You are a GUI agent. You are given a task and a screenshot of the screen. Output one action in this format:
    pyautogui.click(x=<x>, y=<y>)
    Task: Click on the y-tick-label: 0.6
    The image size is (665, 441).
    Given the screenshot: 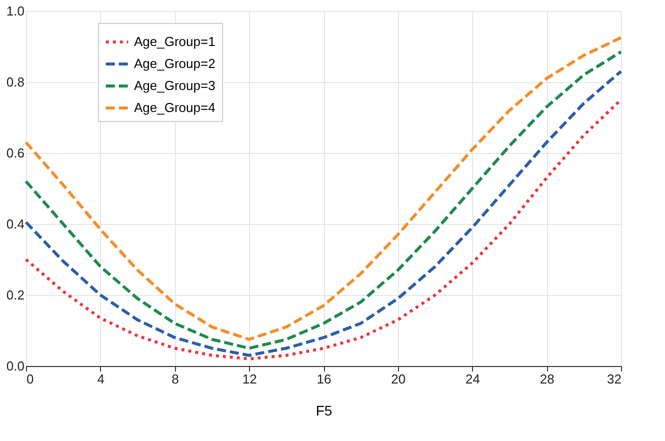 What is the action you would take?
    pyautogui.click(x=15, y=153)
    